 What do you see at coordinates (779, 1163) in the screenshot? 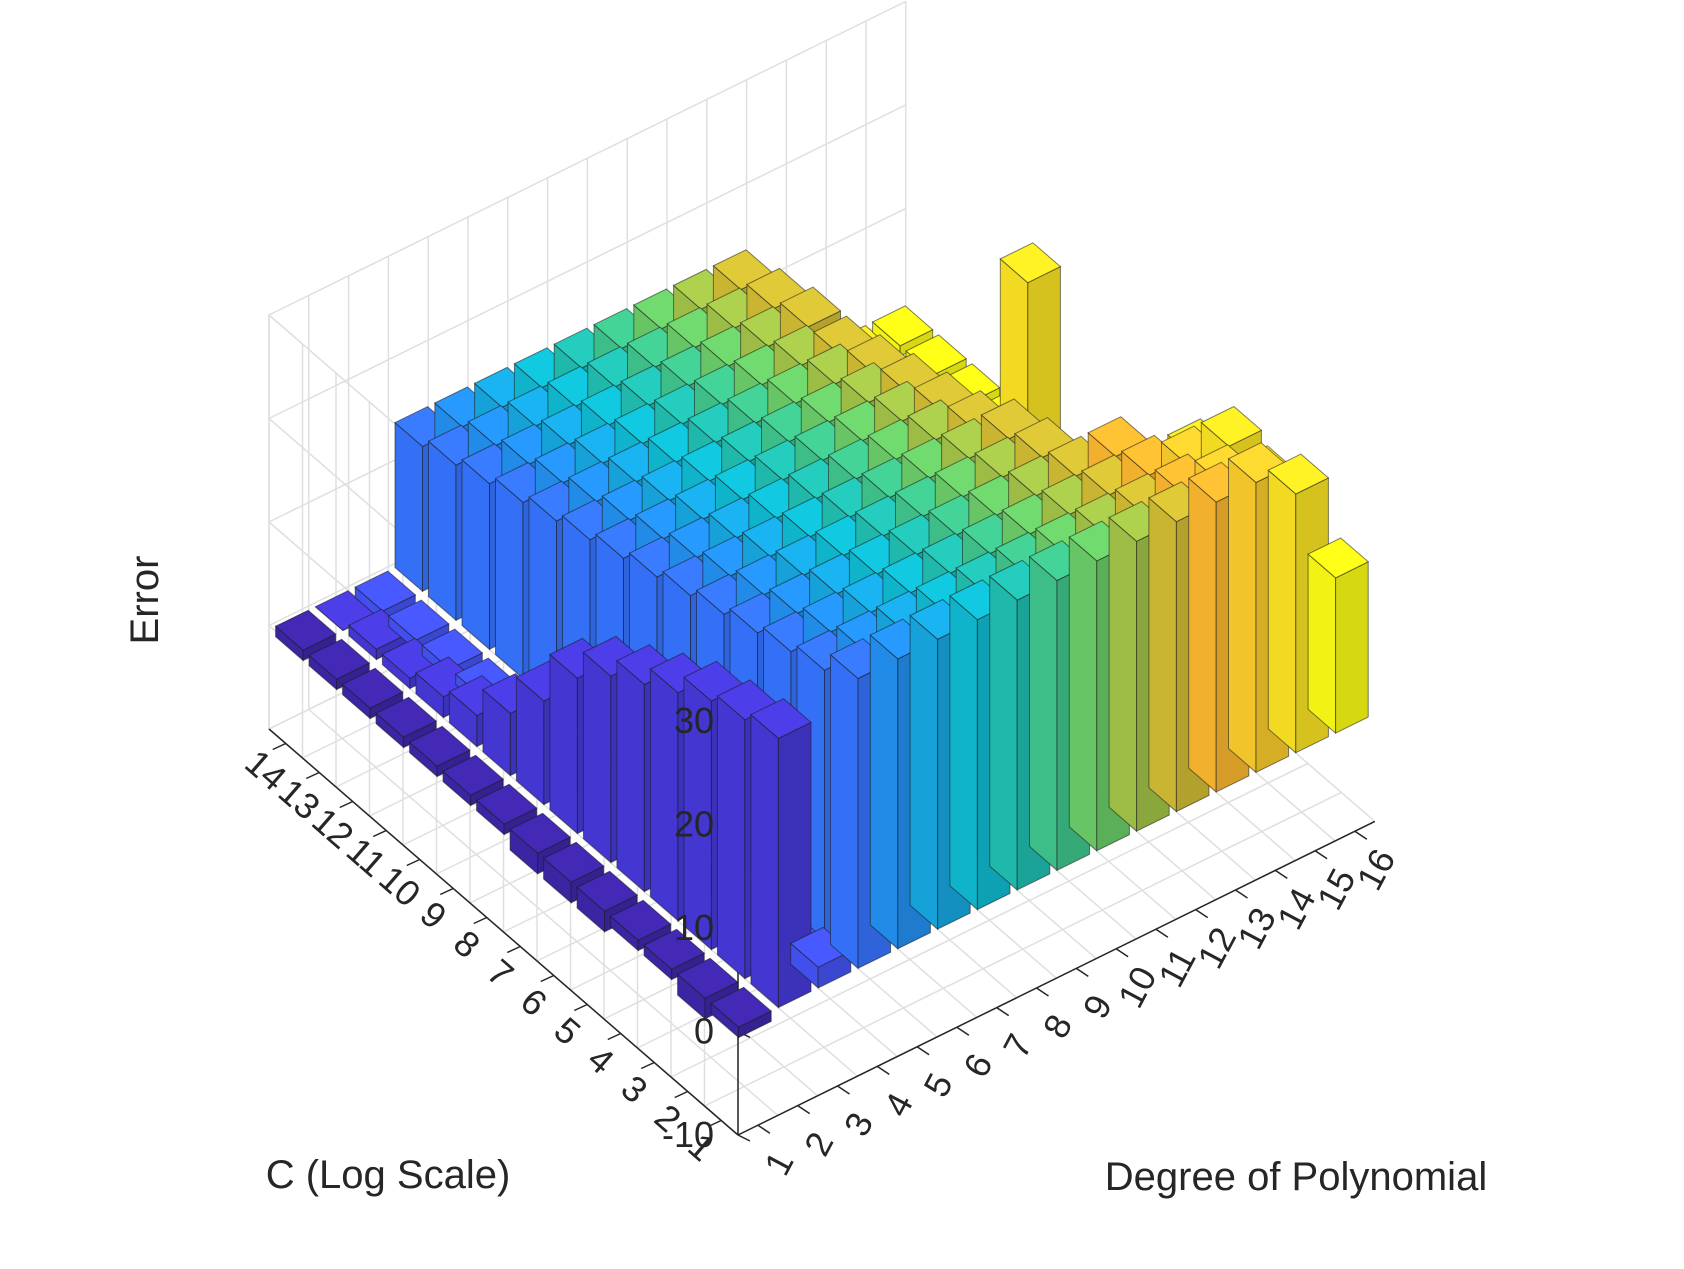
I see `y-tick-label: 1` at bounding box center [779, 1163].